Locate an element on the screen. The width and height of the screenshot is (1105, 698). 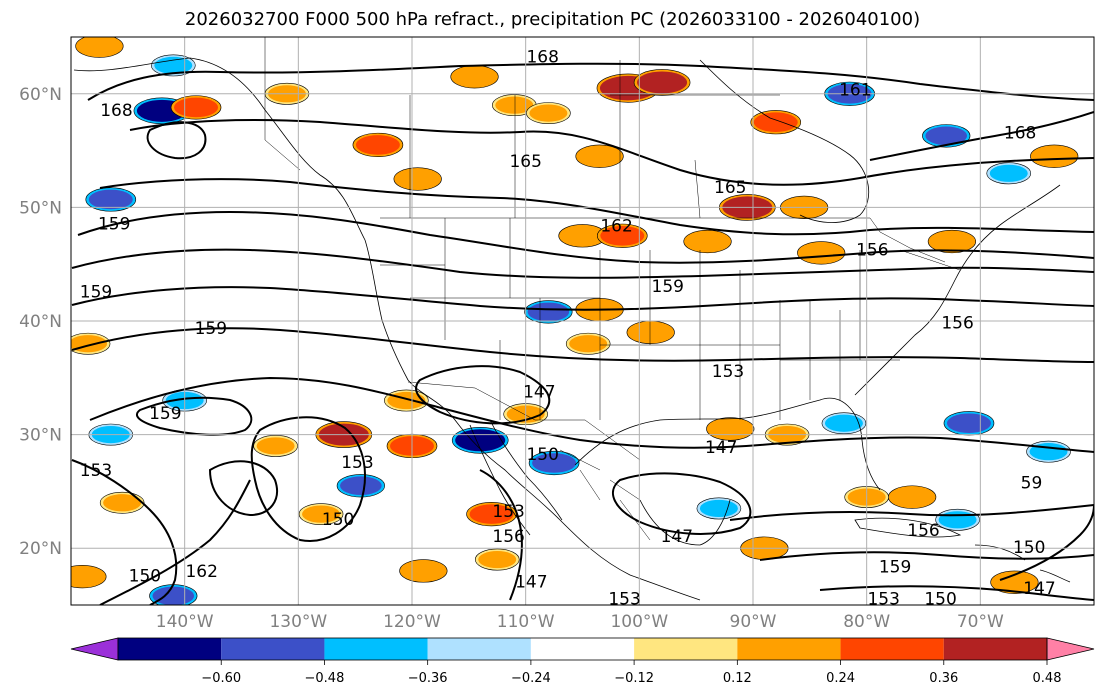
atlantic-coastline is located at coordinates (957, 290).